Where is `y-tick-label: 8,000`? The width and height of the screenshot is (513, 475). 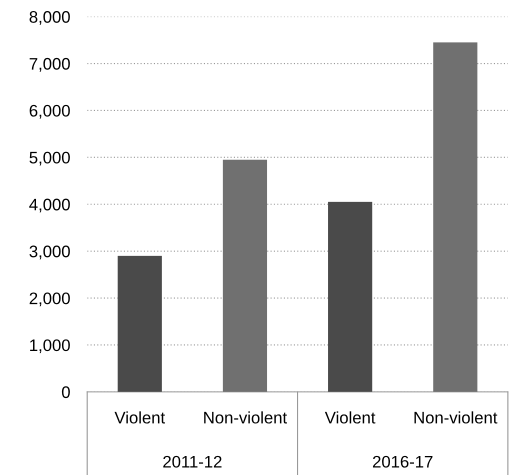 y-tick-label: 8,000 is located at coordinates (50, 18).